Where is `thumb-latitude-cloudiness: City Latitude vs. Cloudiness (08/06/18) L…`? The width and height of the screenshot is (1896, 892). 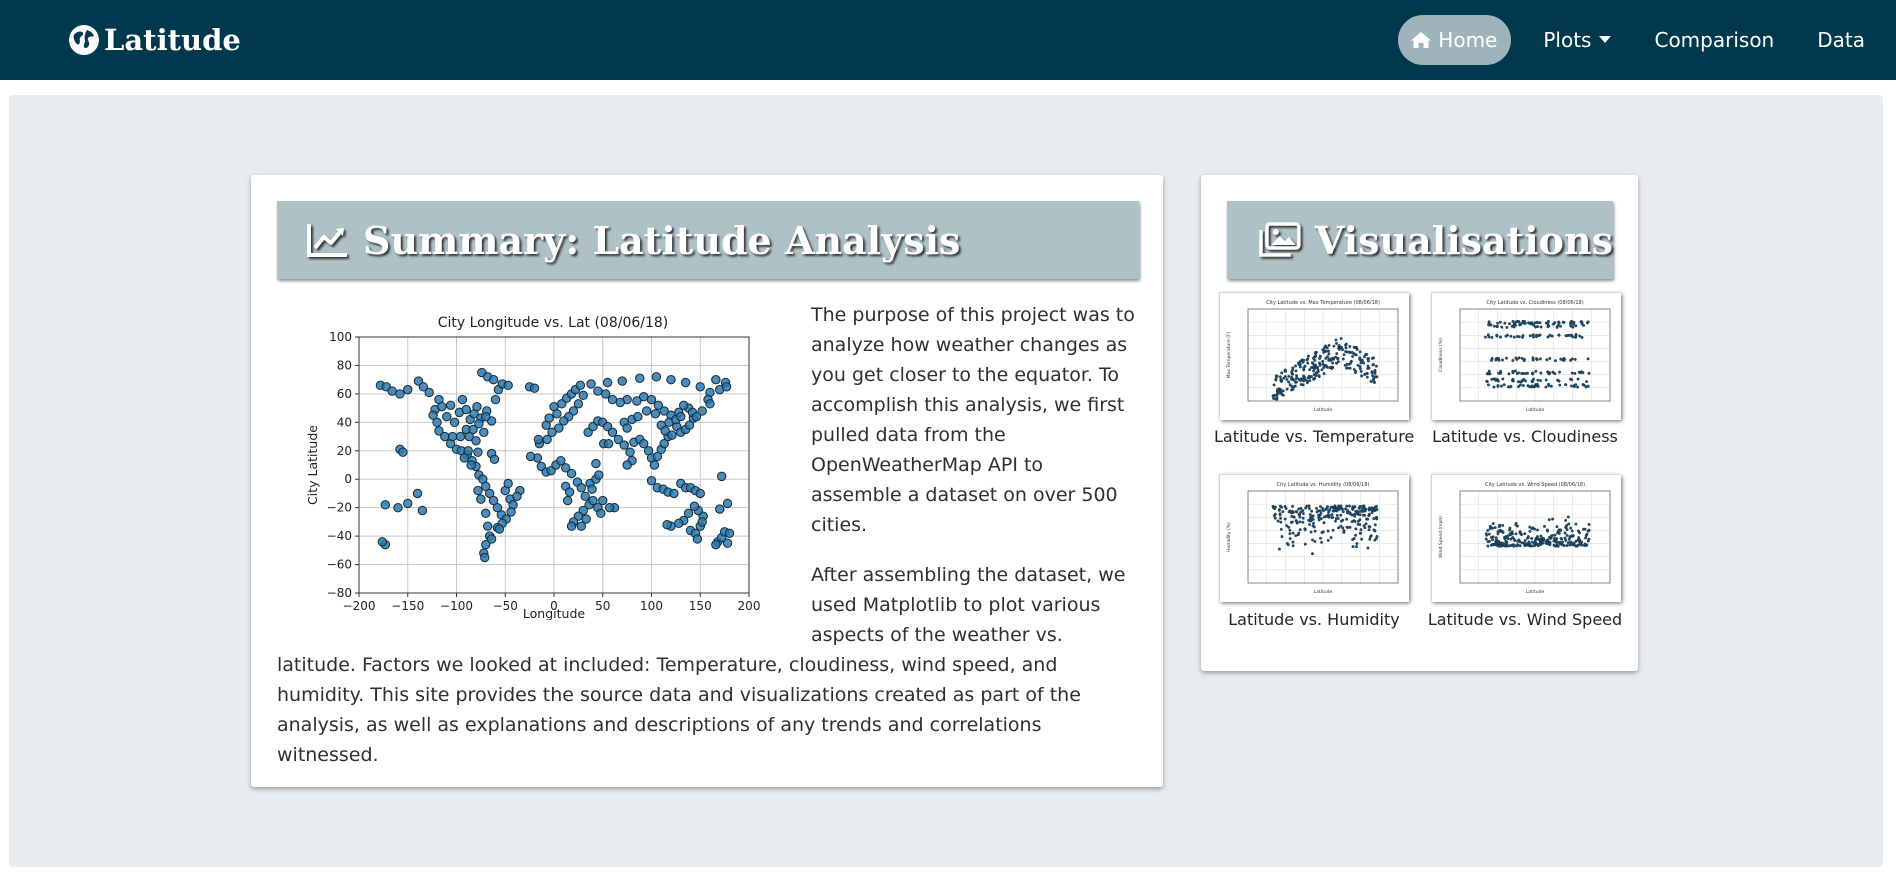
thumb-latitude-cloudiness: City Latitude vs. Cloudiness (08/06/18) L… is located at coordinates (1526, 356).